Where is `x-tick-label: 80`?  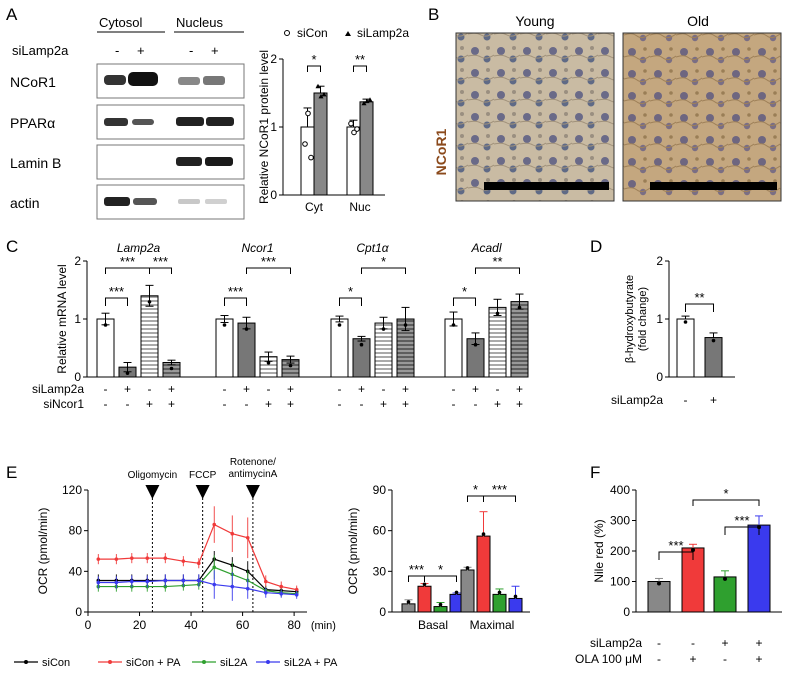
x-tick-label: 80 is located at coordinates (294, 625).